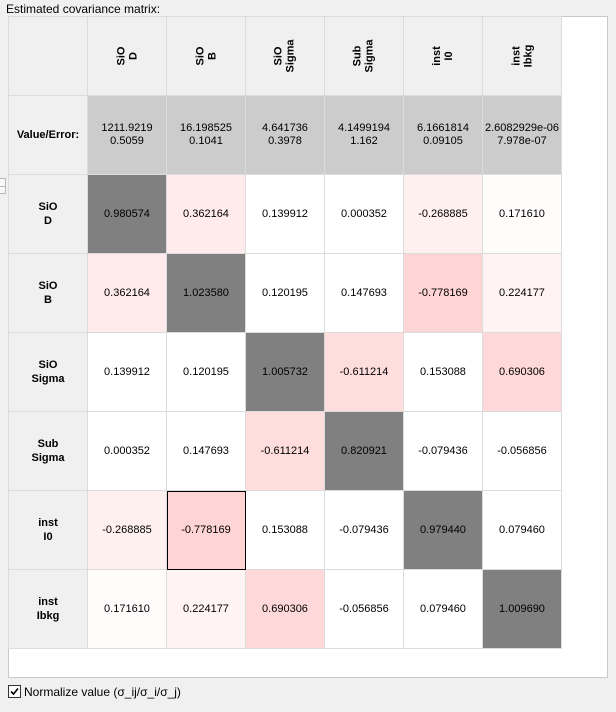 This screenshot has width=616, height=712. I want to click on row-header-line2: D, so click(48, 221).